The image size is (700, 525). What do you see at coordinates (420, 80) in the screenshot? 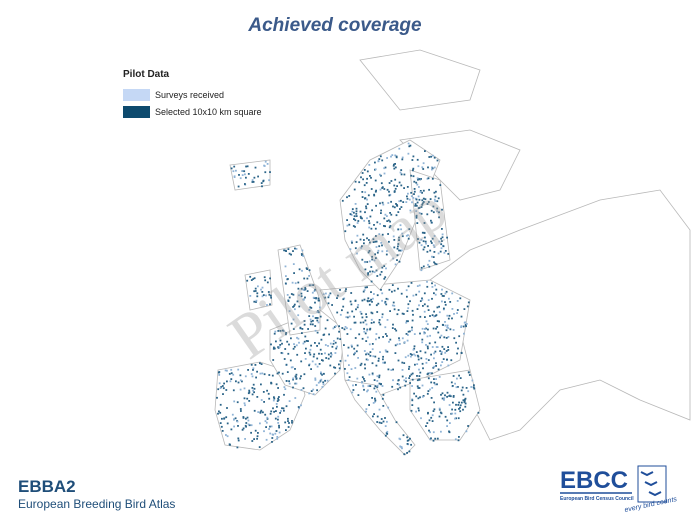
I see `arctic-islands` at bounding box center [420, 80].